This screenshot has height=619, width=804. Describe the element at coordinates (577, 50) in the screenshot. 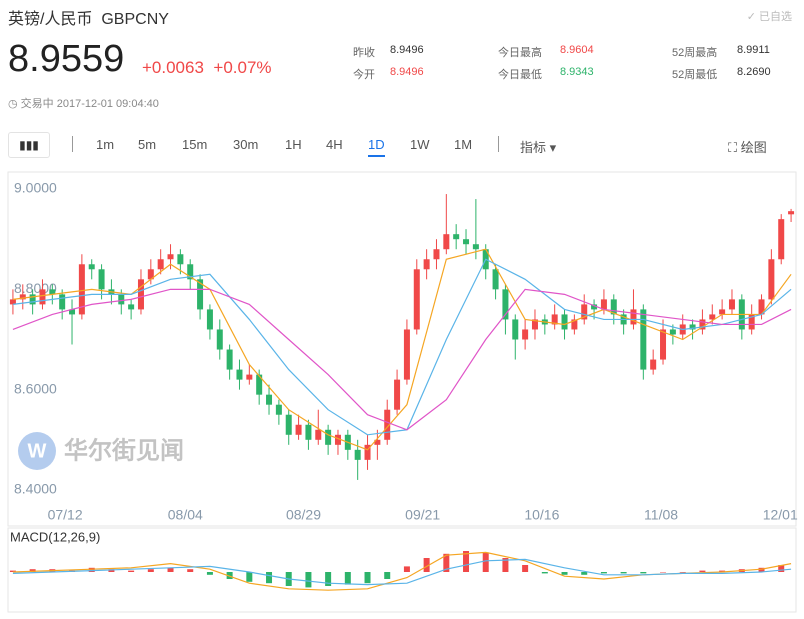

I see `stat-value: 8.9604` at that location.